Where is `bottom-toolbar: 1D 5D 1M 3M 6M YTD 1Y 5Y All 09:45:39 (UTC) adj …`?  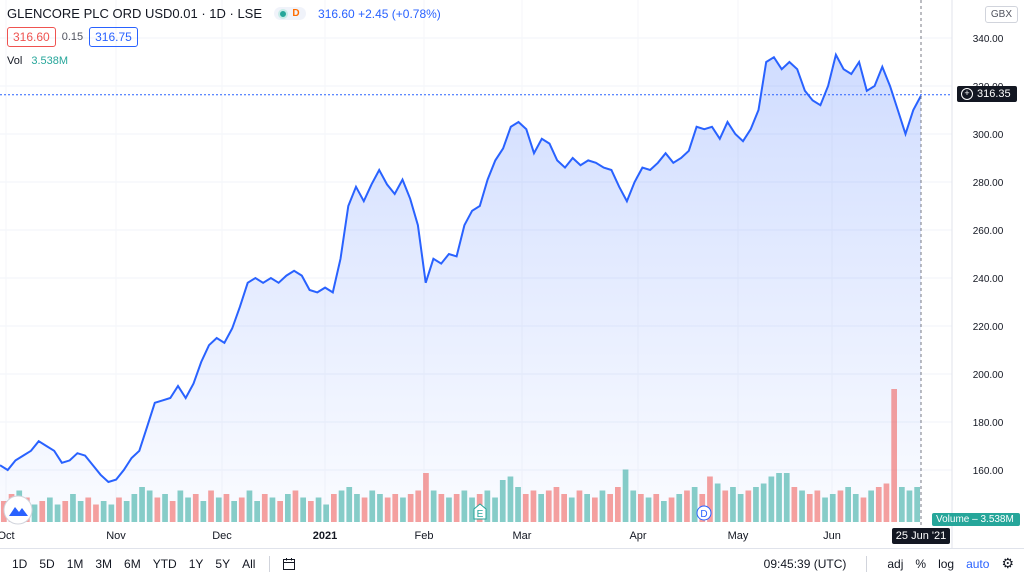 bottom-toolbar: 1D 5D 1M 3M 6M YTD 1Y 5Y All 09:45:39 (UTC) adj … is located at coordinates (512, 563).